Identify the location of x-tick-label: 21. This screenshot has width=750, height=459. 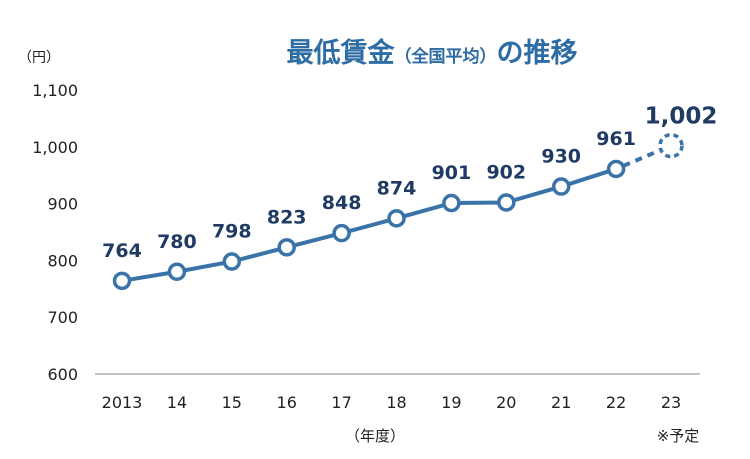
(561, 402).